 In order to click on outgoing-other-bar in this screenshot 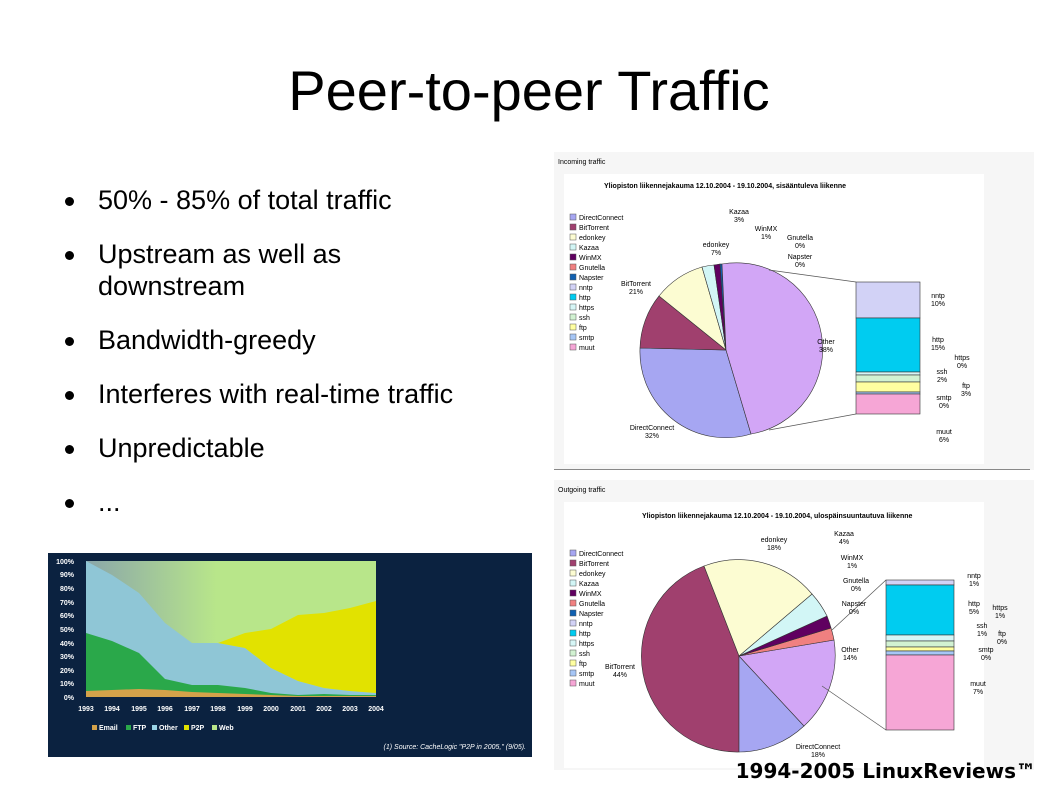, I will do `click(920, 655)`.